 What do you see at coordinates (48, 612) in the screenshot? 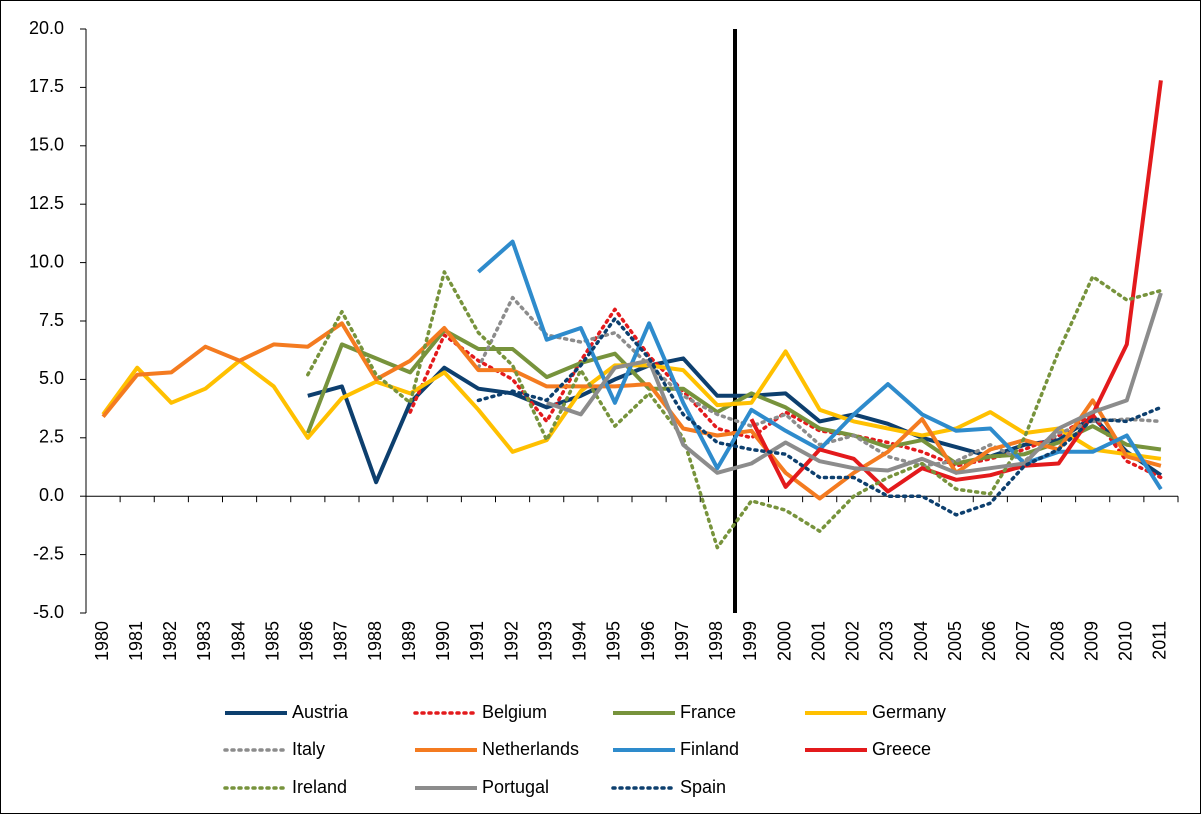
I see `y-tick-label: -5.0` at bounding box center [48, 612].